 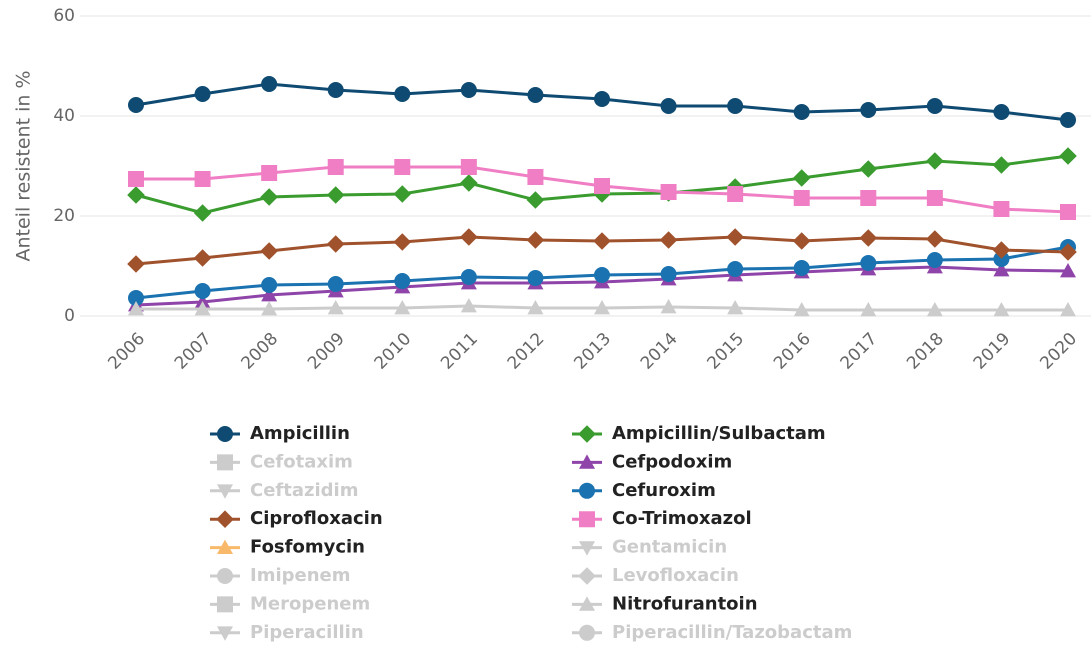 What do you see at coordinates (732, 632) in the screenshot?
I see `legend-label: Piperacillin/Tazobactam` at bounding box center [732, 632].